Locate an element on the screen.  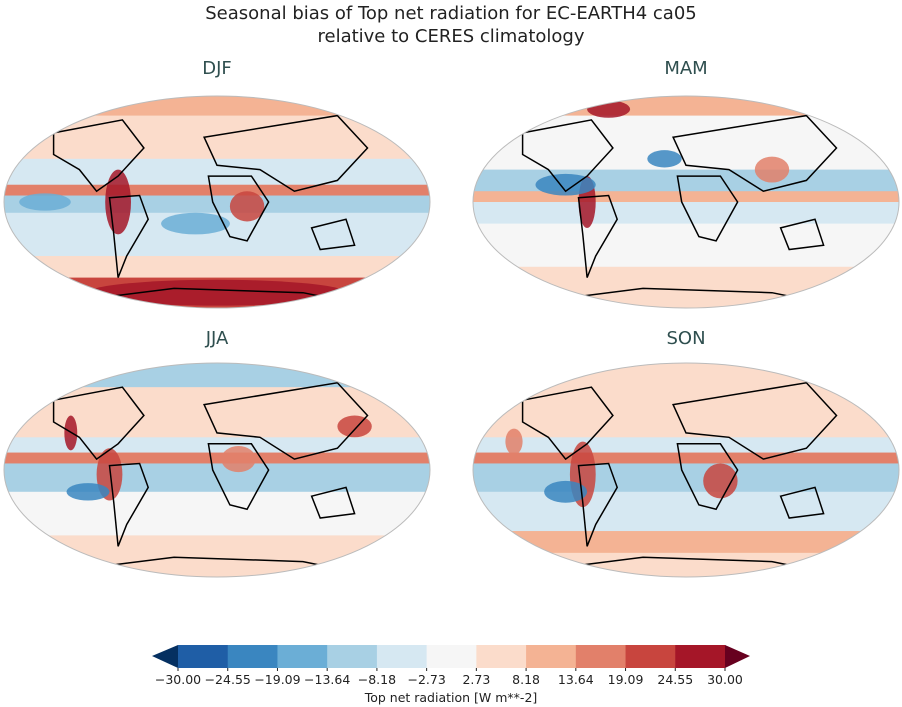
panel-title-djf: DJF is located at coordinates (217, 68).